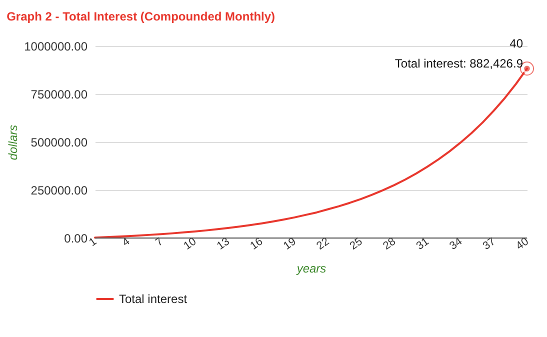 Image resolution: width=547 pixels, height=337 pixels. What do you see at coordinates (356, 244) in the screenshot?
I see `x-tick-label: 25` at bounding box center [356, 244].